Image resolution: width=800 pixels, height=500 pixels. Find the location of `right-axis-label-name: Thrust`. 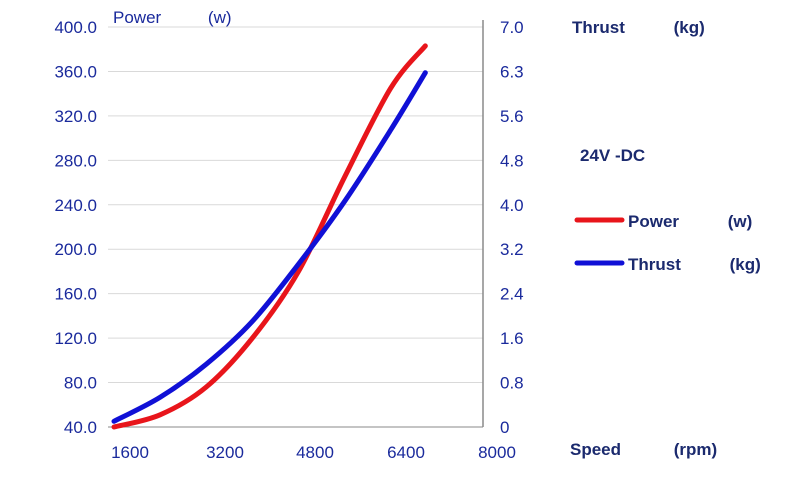

right-axis-label-name: Thrust is located at coordinates (598, 27).